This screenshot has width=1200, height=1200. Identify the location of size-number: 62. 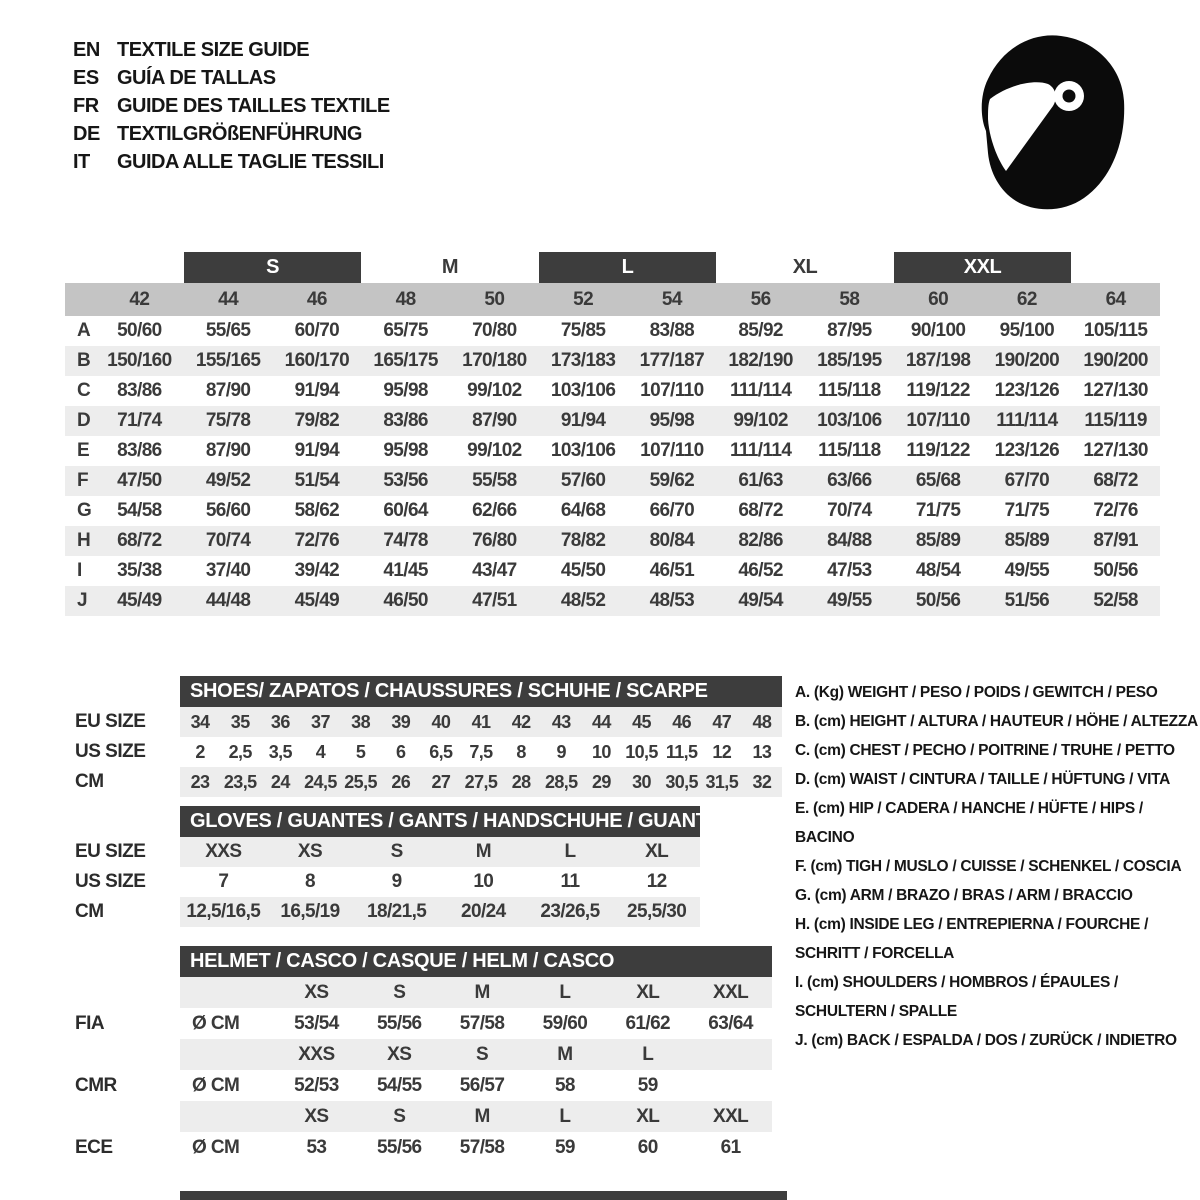
(1027, 299).